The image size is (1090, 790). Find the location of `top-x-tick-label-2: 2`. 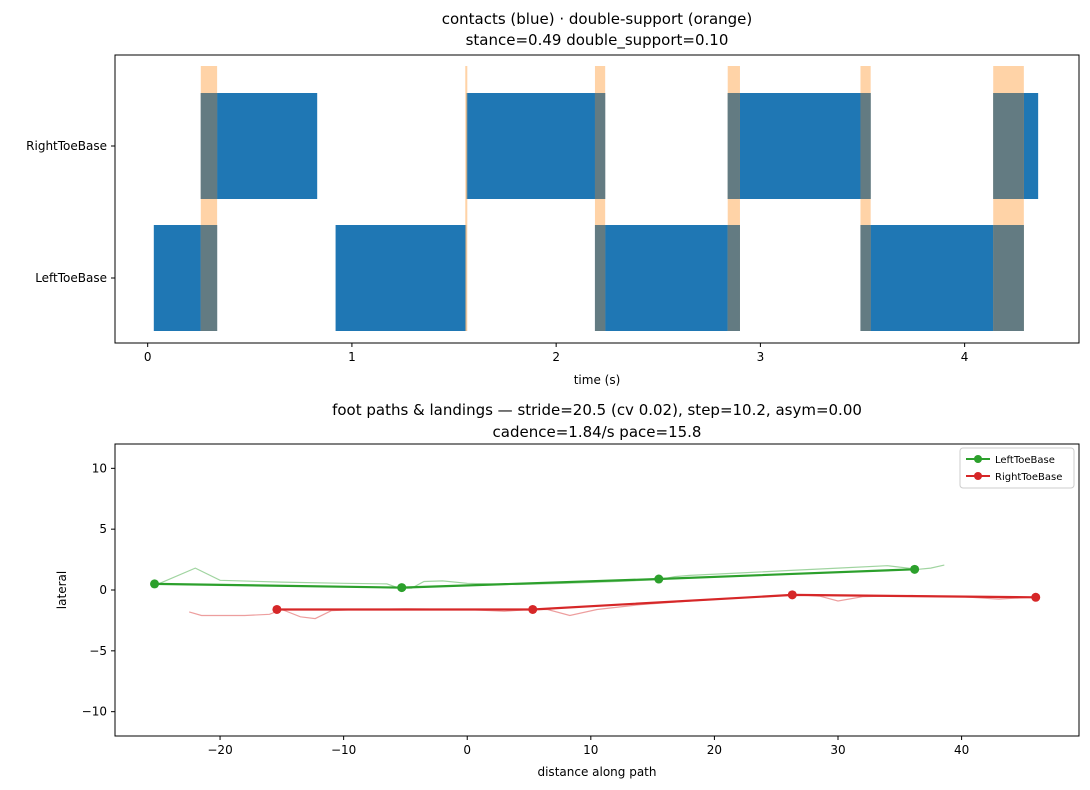

top-x-tick-label-2: 2 is located at coordinates (556, 357).